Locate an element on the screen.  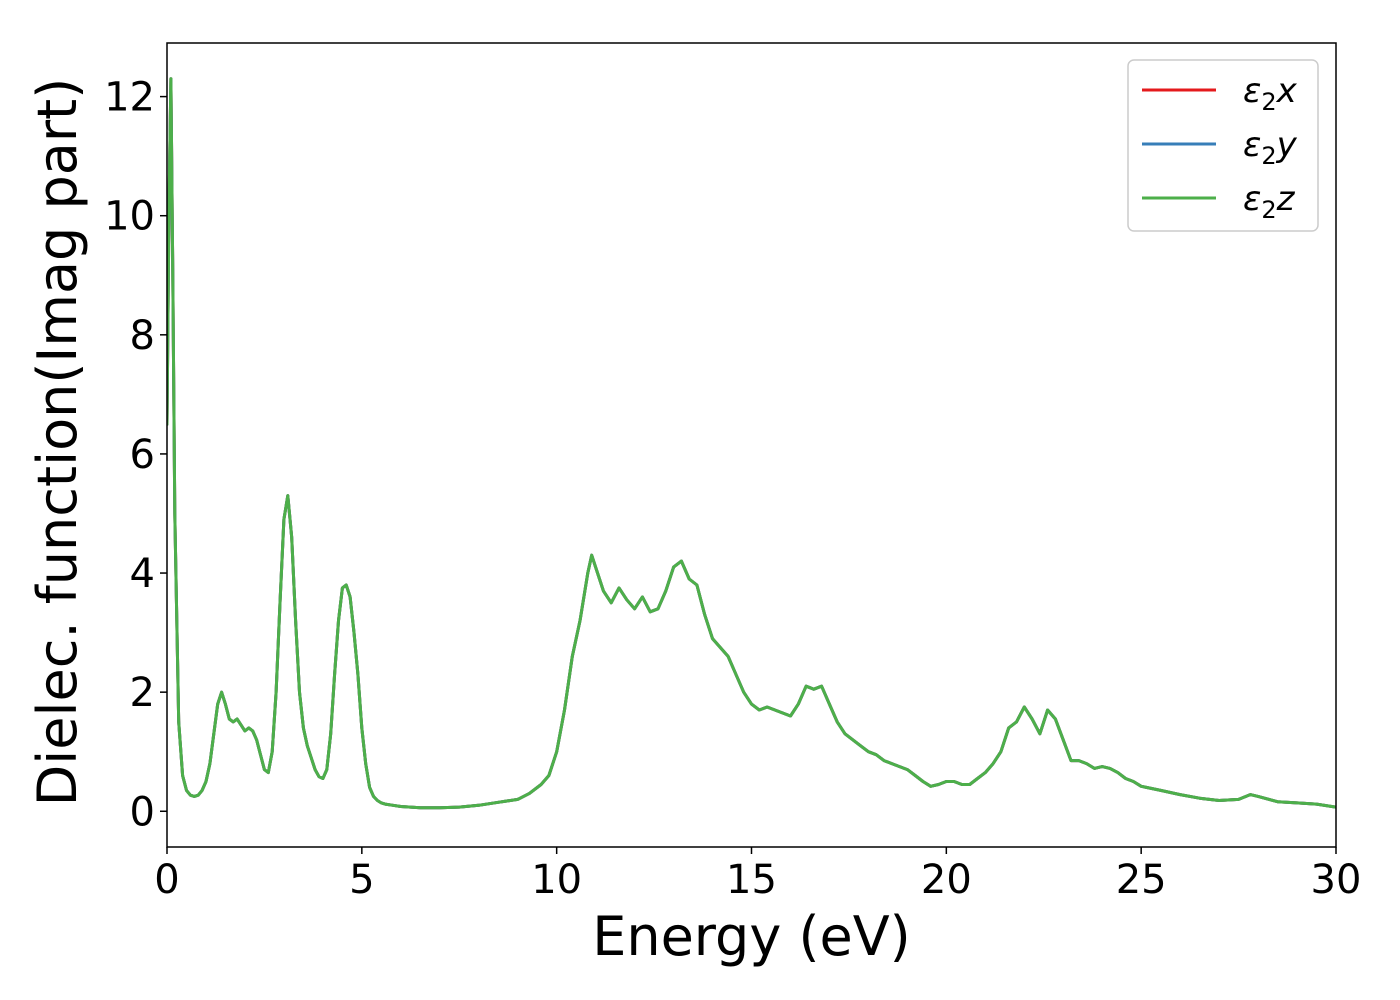
y-axis: 0 2 4 6 8 10 12 is located at coordinates (135, 455).